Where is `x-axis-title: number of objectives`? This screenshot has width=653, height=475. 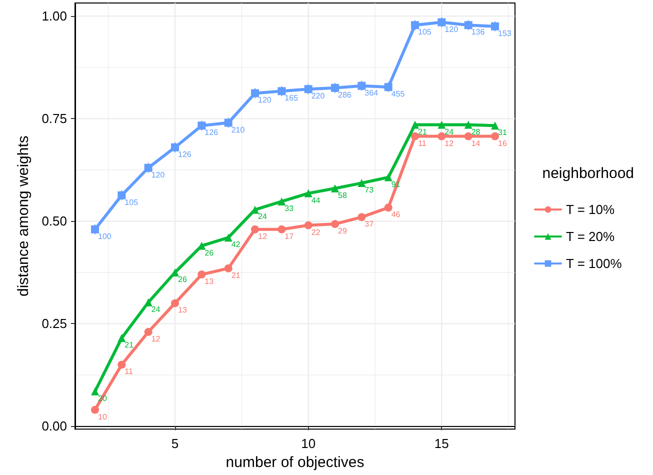 x-axis-title: number of objectives is located at coordinates (295, 462).